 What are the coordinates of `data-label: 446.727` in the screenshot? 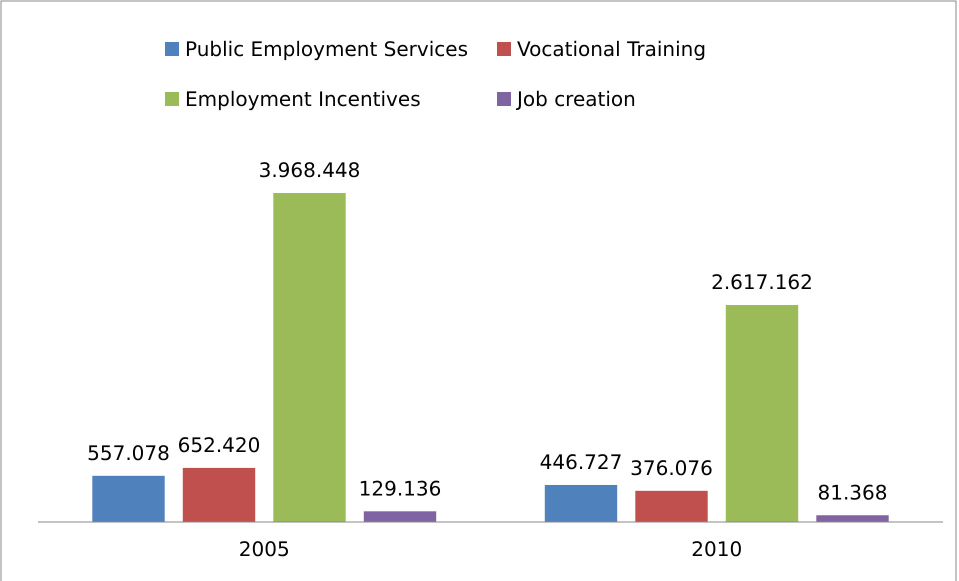 It's located at (581, 462).